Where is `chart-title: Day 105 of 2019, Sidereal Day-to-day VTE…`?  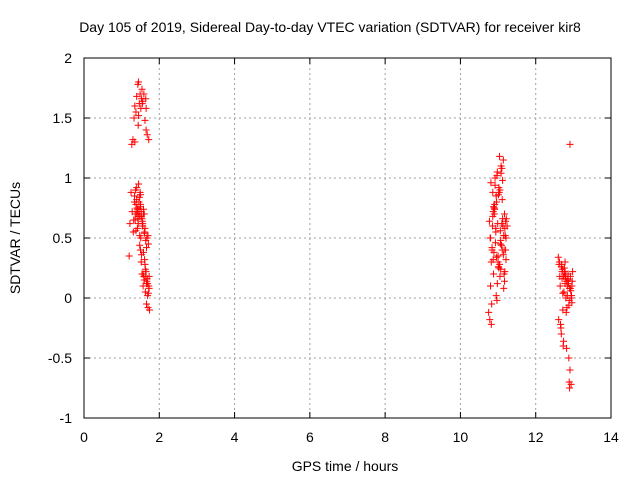
chart-title: Day 105 of 2019, Sidereal Day-to-day VTE… is located at coordinates (330, 27).